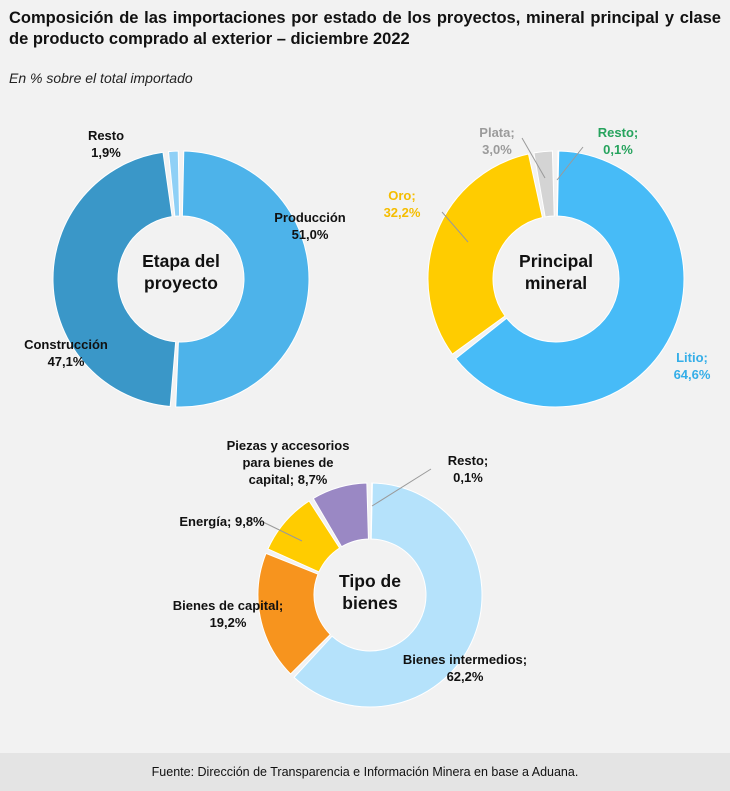  Describe the element at coordinates (228, 614) in the screenshot. I see `slice-label-3-2: Bienes de capital; 19,2%` at that location.